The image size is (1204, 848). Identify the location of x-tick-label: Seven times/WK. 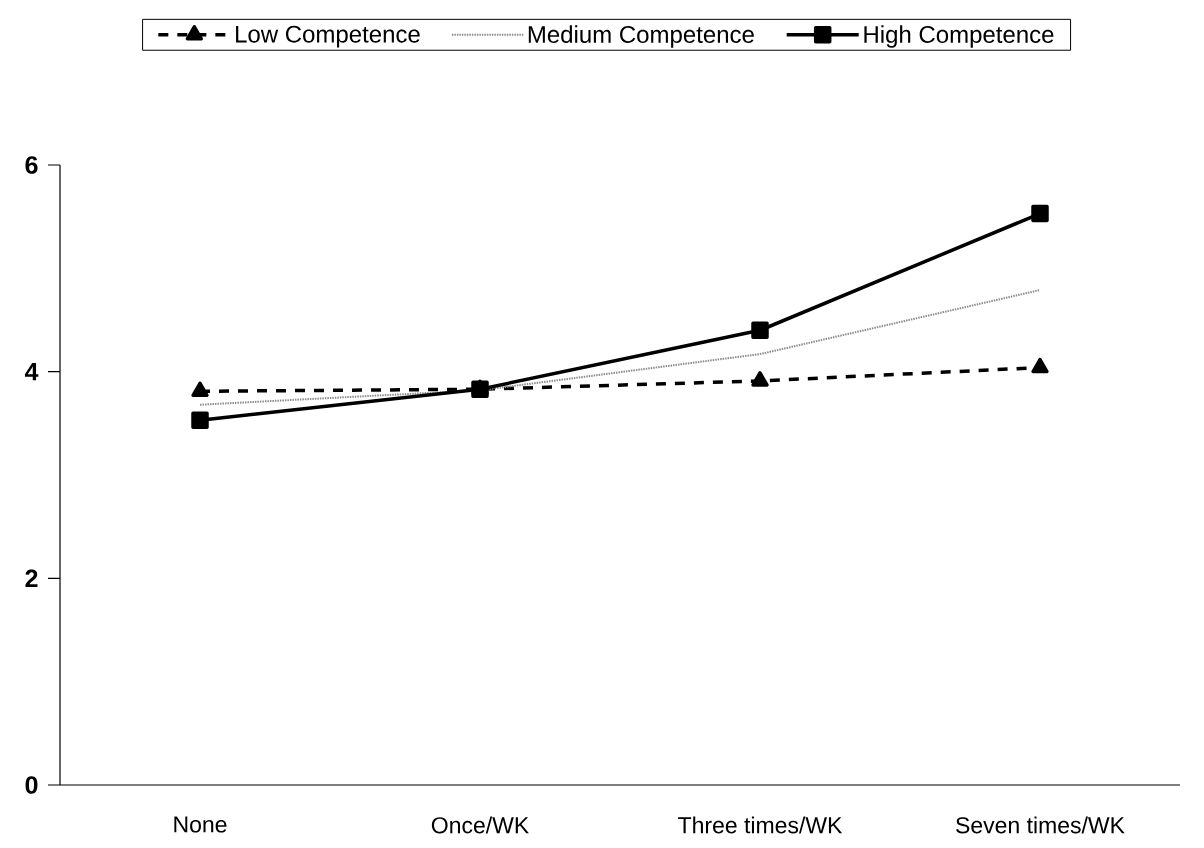
(1040, 825).